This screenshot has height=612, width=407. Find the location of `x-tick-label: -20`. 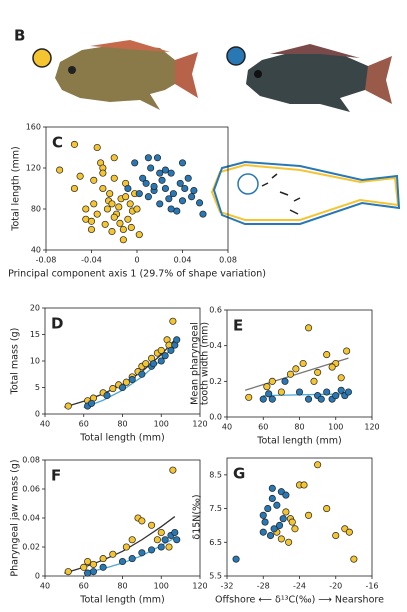

x-tick-label: -20 is located at coordinates (335, 586).